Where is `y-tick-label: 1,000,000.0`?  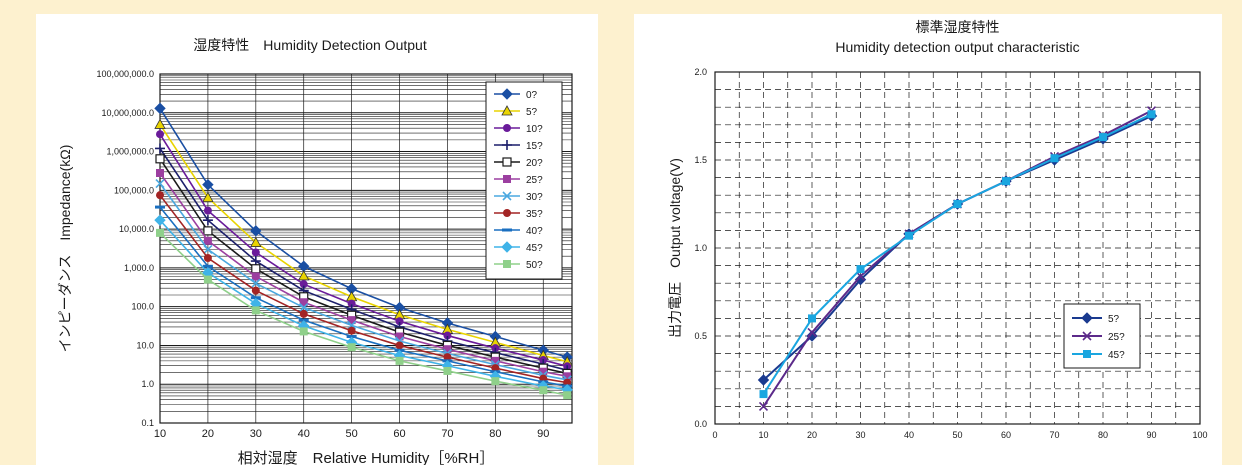
y-tick-label: 1,000,000.0 is located at coordinates (130, 152).